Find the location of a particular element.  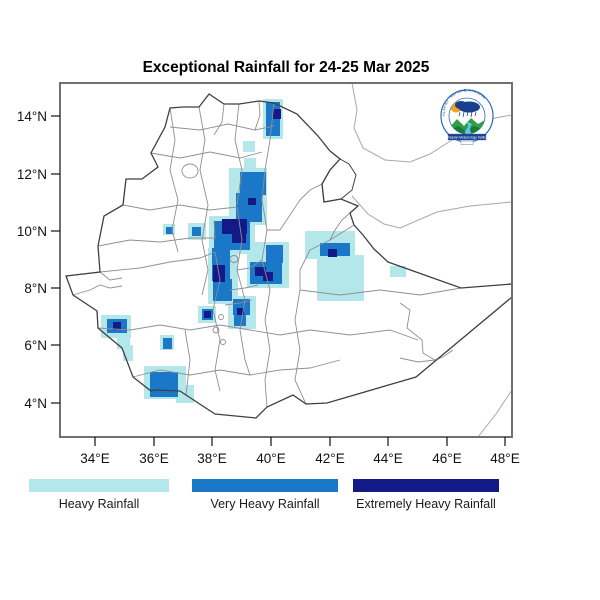

logo-year-box is located at coordinates (467, 142).